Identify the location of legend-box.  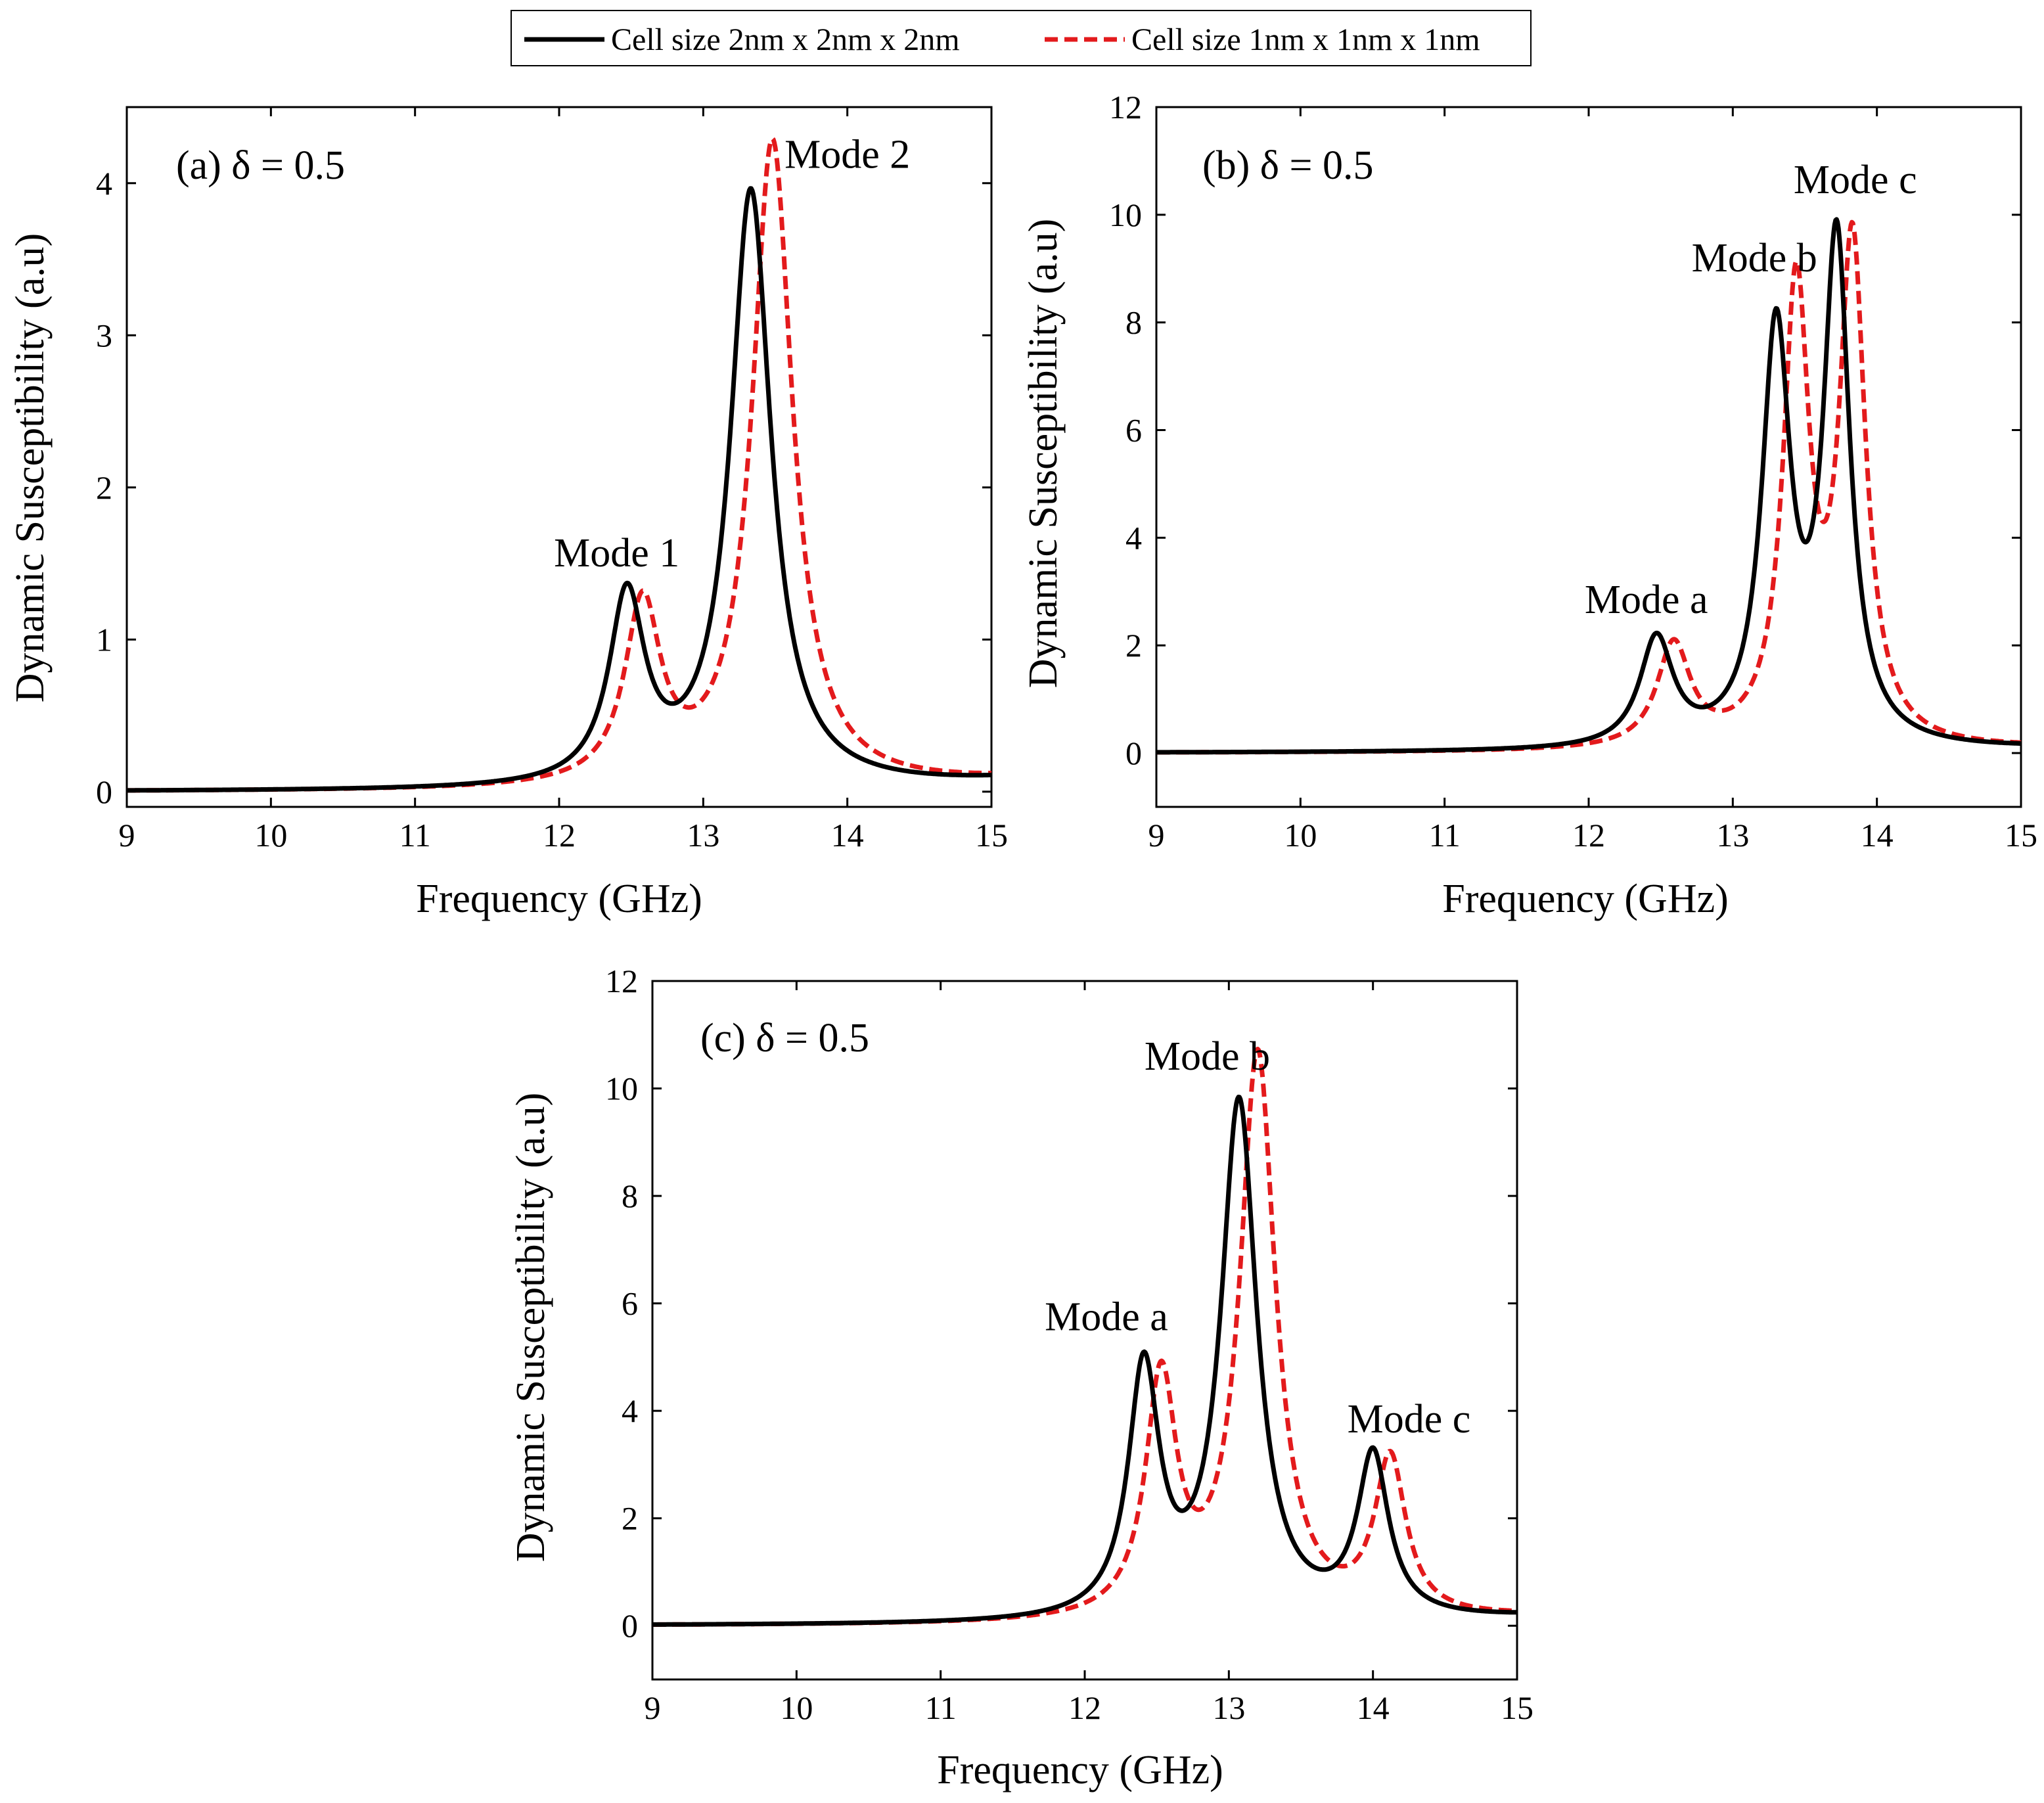
(1021, 38).